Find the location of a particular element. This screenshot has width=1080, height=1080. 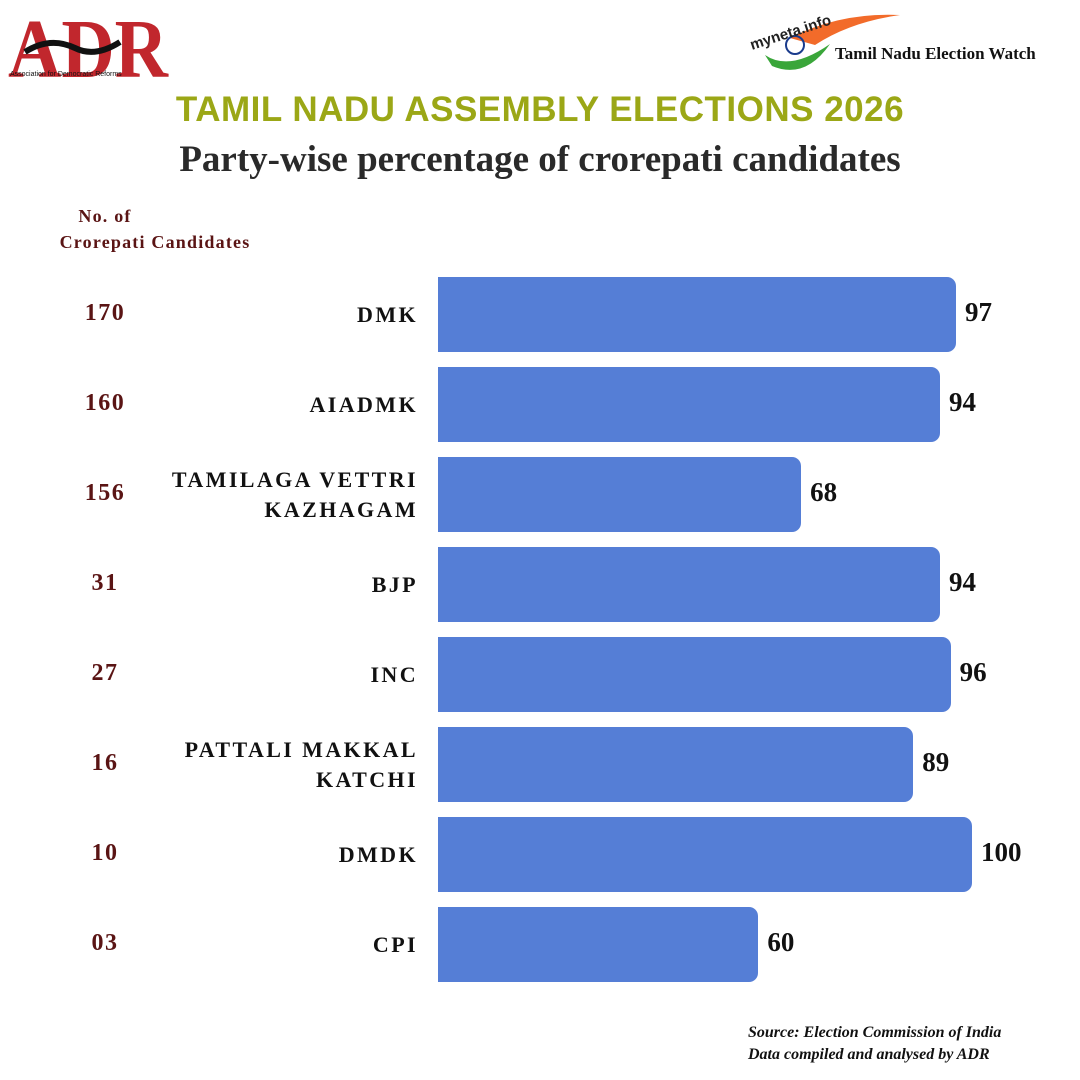

candidate-count: 156 is located at coordinates (105, 493).